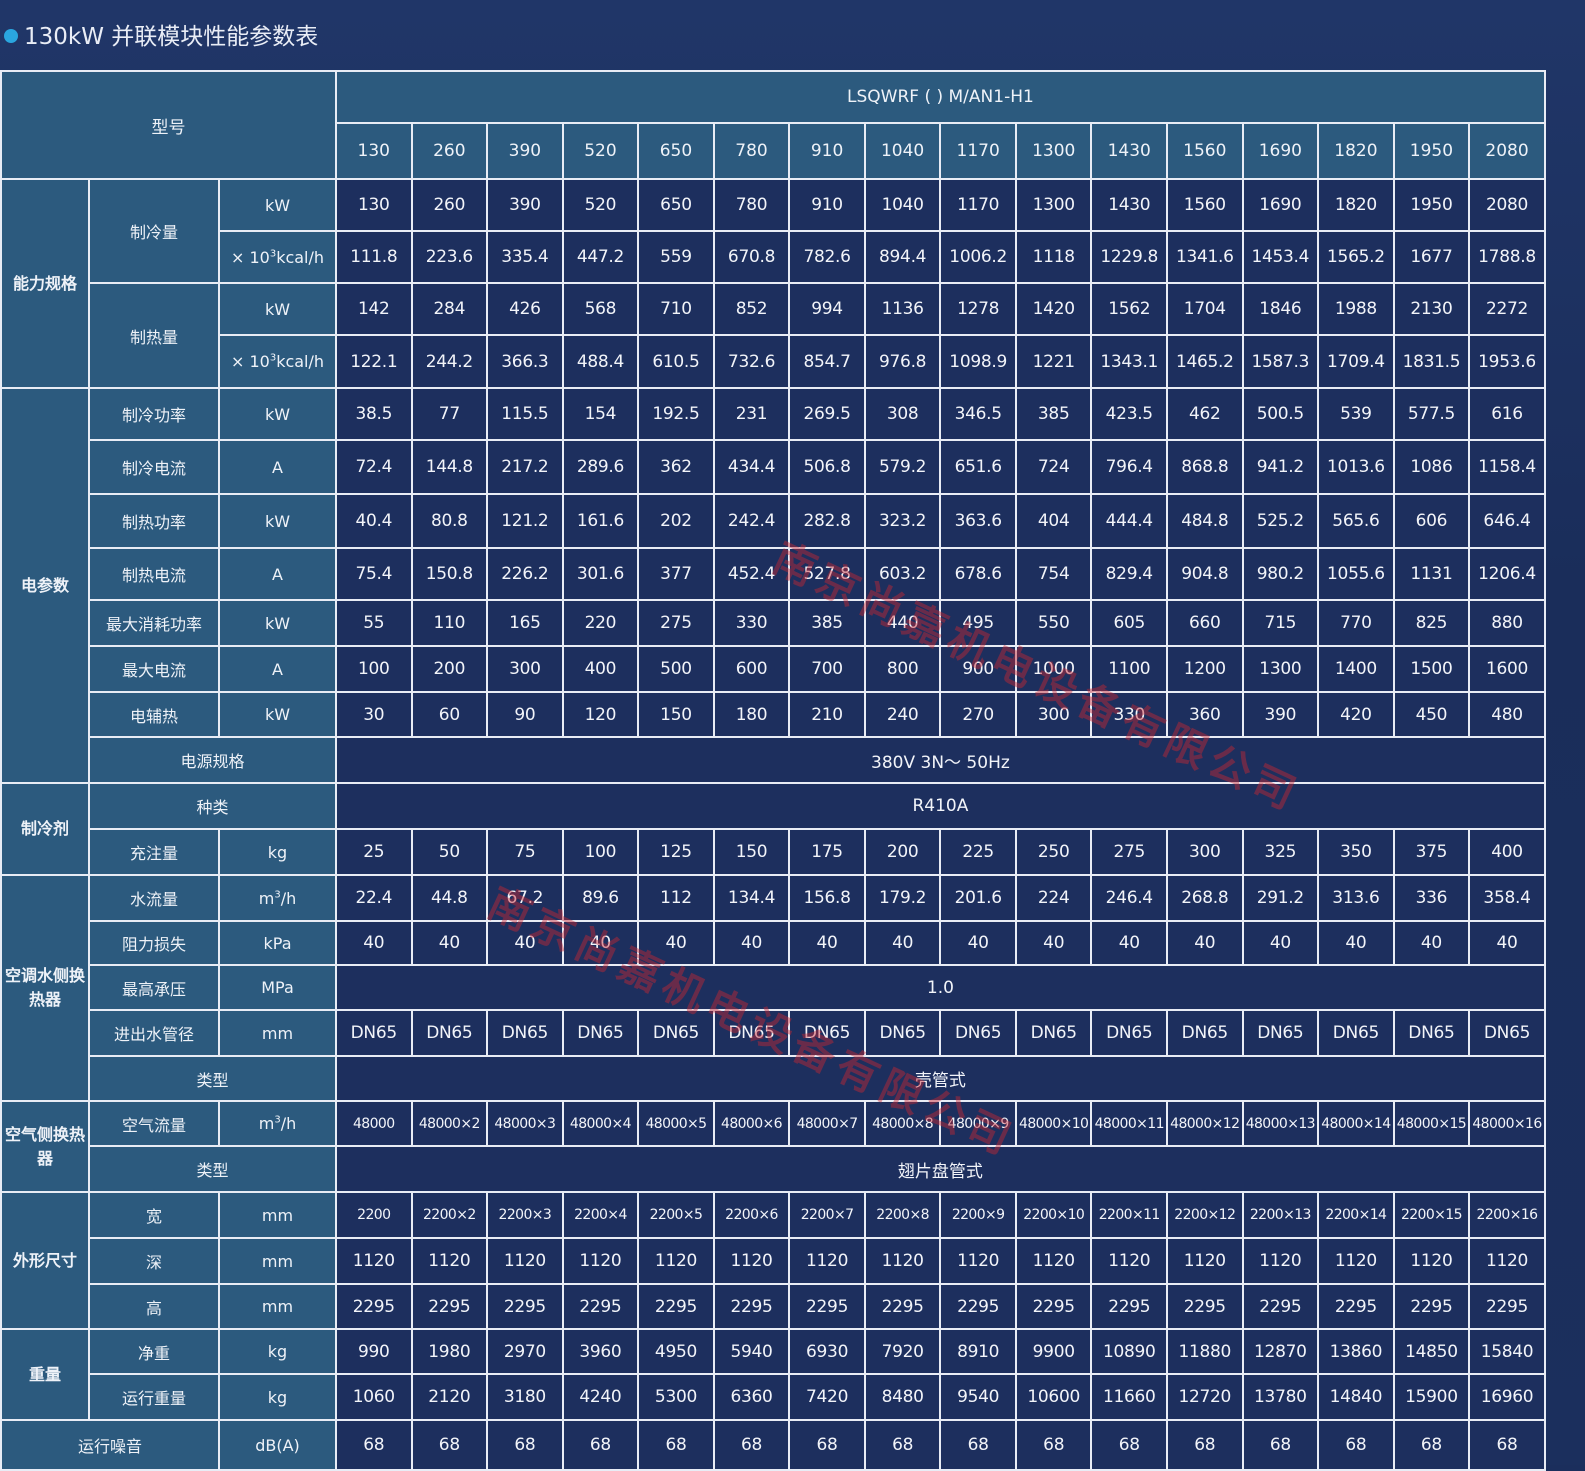 This screenshot has width=1585, height=1471. What do you see at coordinates (1507, 467) in the screenshot?
I see `value-cell: 1158.4` at bounding box center [1507, 467].